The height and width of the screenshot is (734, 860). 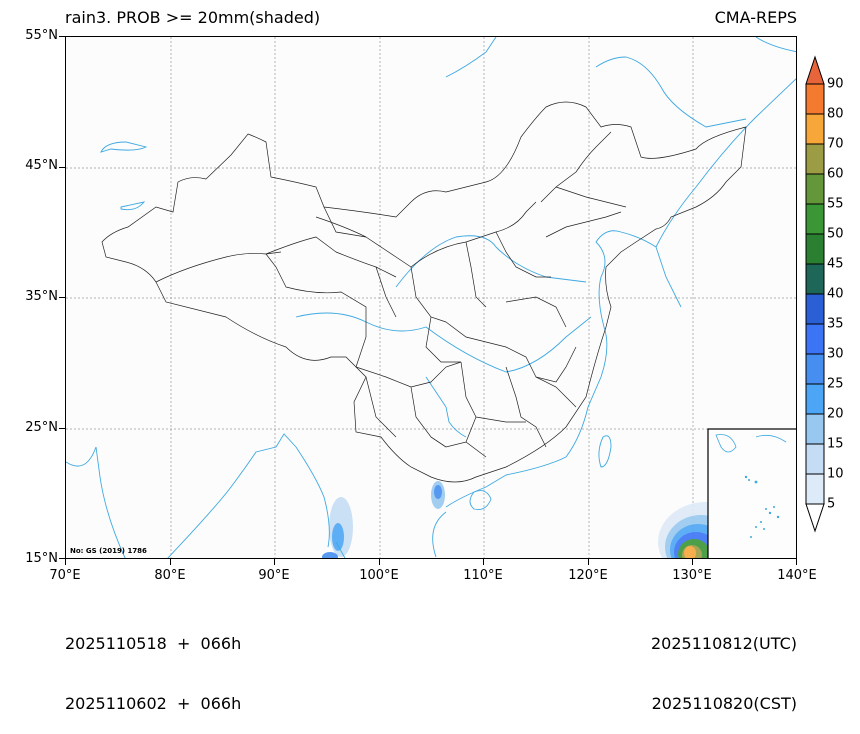 I want to click on colorbar-label-50: 50, so click(x=835, y=234).